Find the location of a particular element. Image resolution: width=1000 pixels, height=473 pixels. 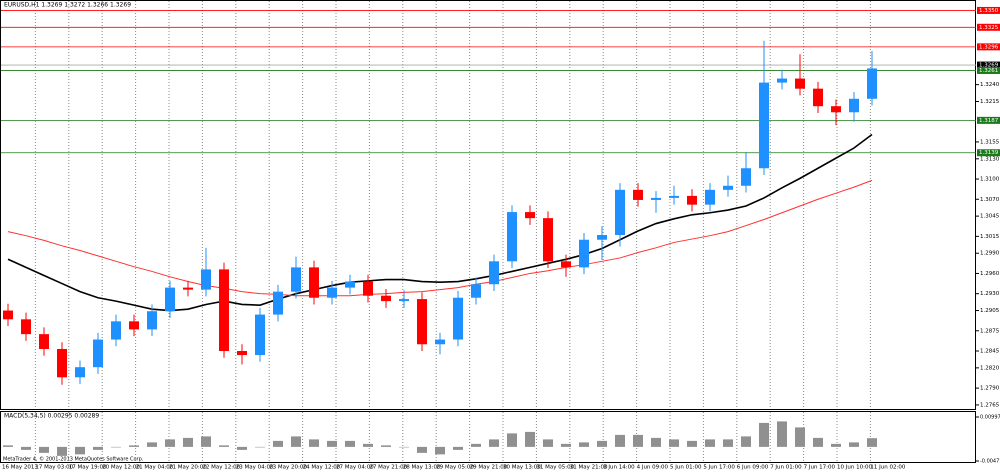

x-tick-label: 27 May 04:00 is located at coordinates (355, 468).